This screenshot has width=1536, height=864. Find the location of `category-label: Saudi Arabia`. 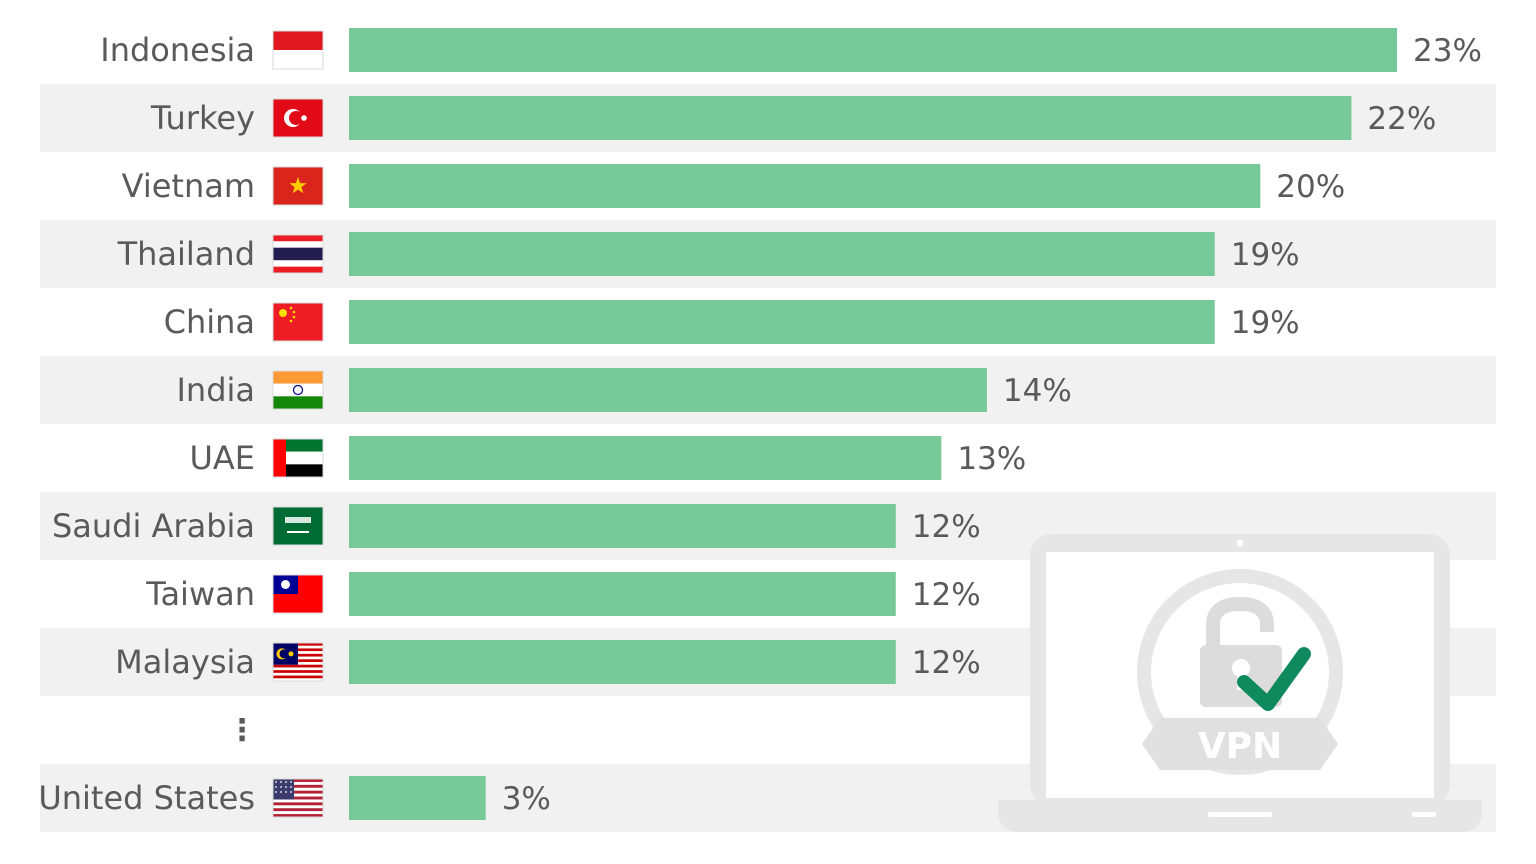

category-label: Saudi Arabia is located at coordinates (153, 526).